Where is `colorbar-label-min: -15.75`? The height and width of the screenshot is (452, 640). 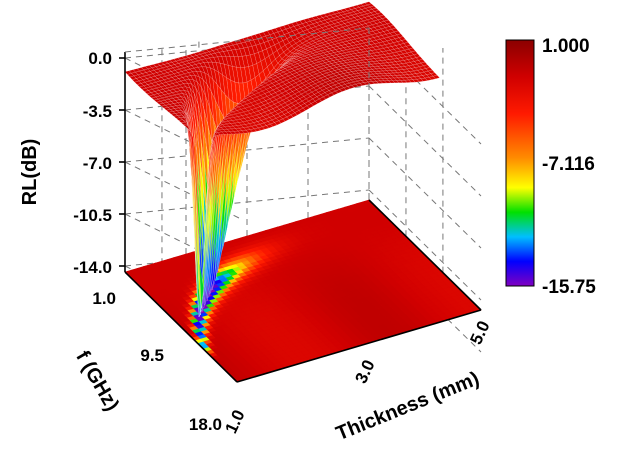 colorbar-label-min: -15.75 is located at coordinates (569, 287).